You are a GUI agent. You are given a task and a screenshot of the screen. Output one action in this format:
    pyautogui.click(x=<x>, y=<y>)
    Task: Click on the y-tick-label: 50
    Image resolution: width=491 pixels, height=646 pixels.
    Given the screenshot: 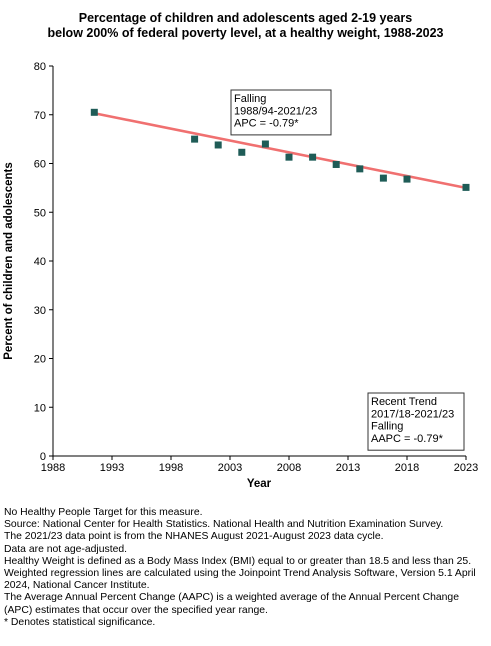 What is the action you would take?
    pyautogui.click(x=40, y=213)
    